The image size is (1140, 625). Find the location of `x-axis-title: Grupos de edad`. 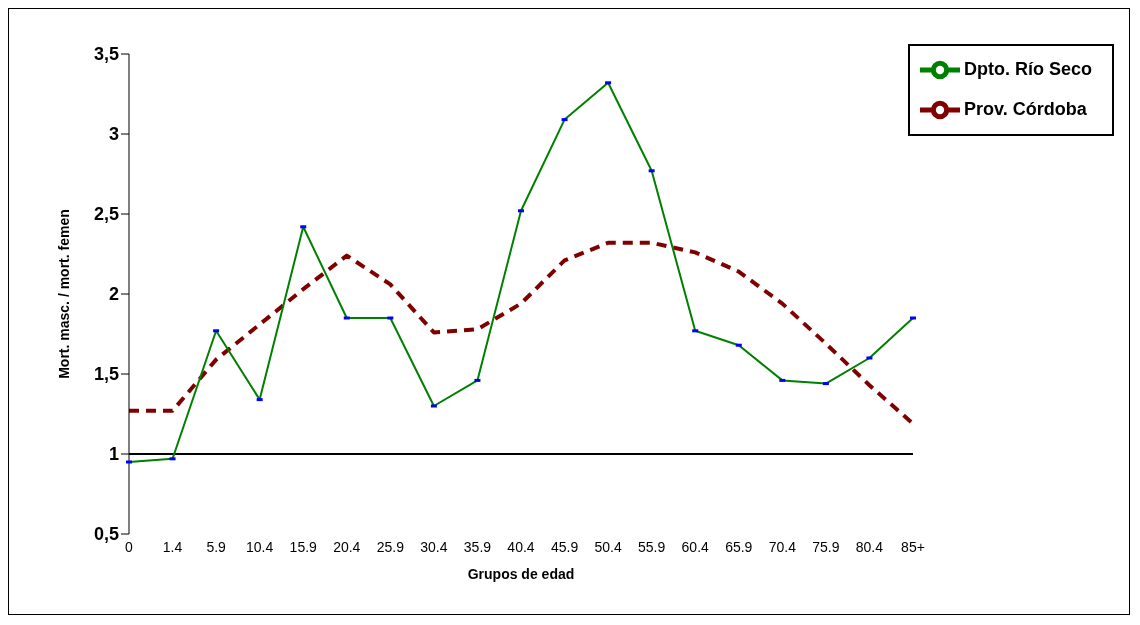

x-axis-title: Grupos de edad is located at coordinates (521, 574).